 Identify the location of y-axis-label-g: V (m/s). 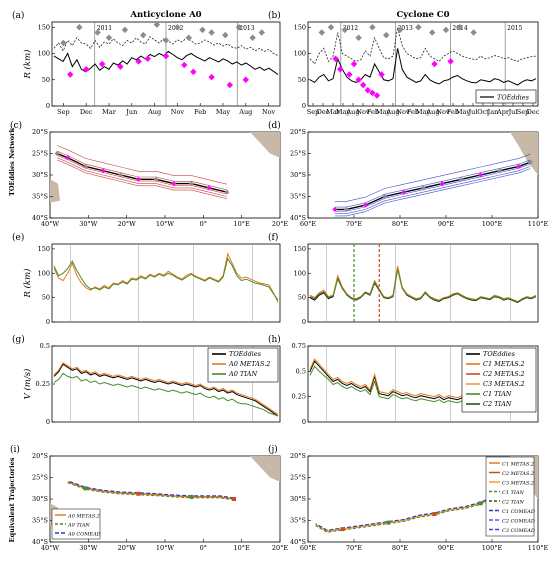
(27, 384).